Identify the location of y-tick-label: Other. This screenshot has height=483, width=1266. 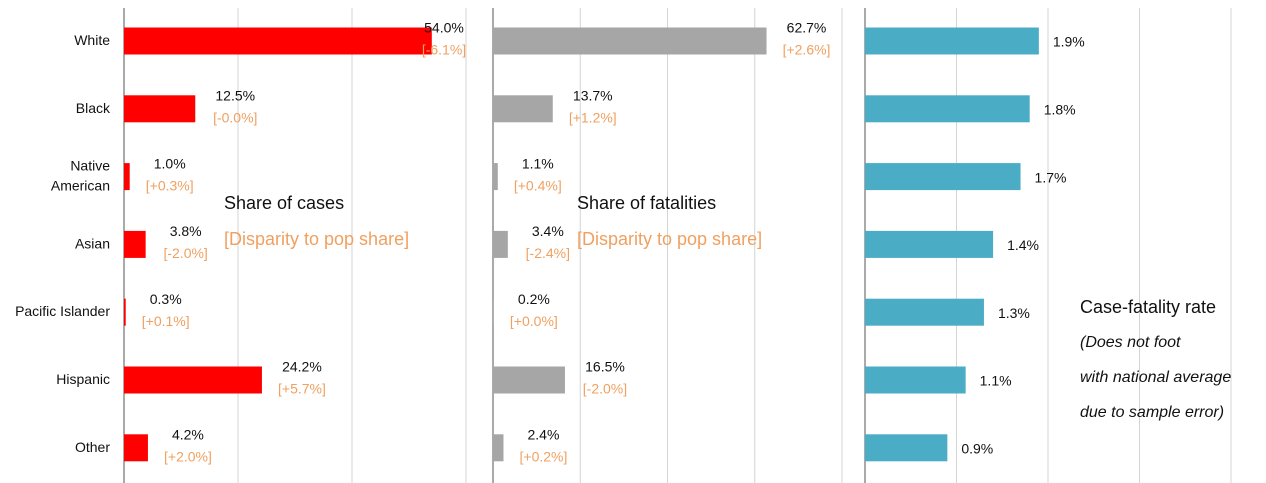
(92, 447).